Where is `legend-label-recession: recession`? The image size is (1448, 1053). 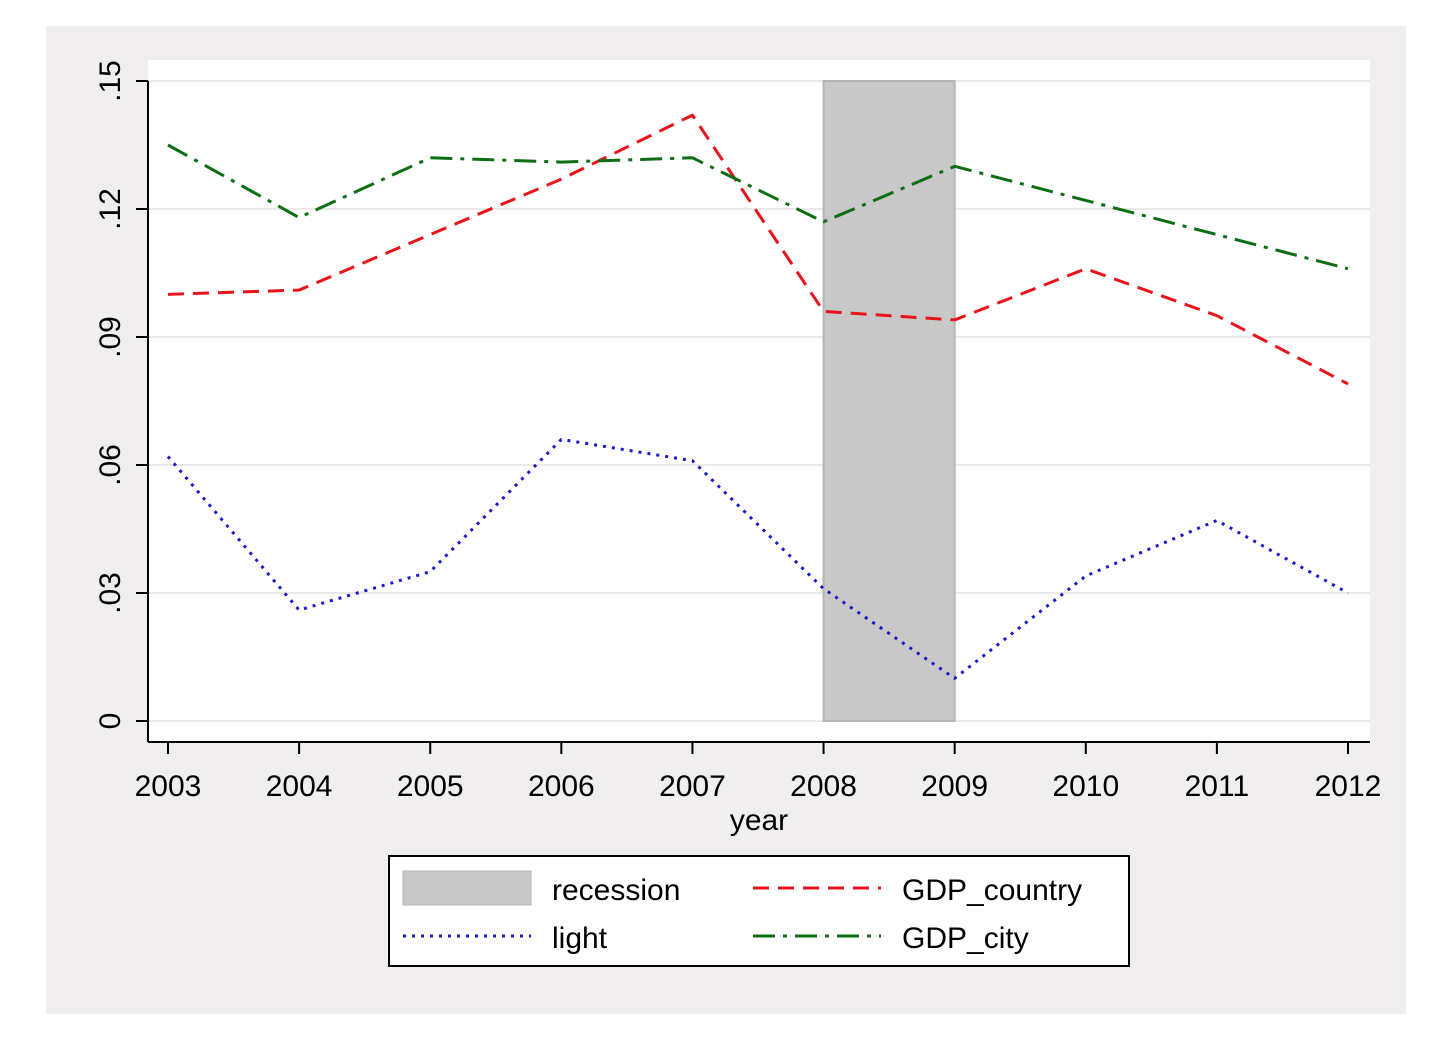
legend-label-recession: recession is located at coordinates (616, 890).